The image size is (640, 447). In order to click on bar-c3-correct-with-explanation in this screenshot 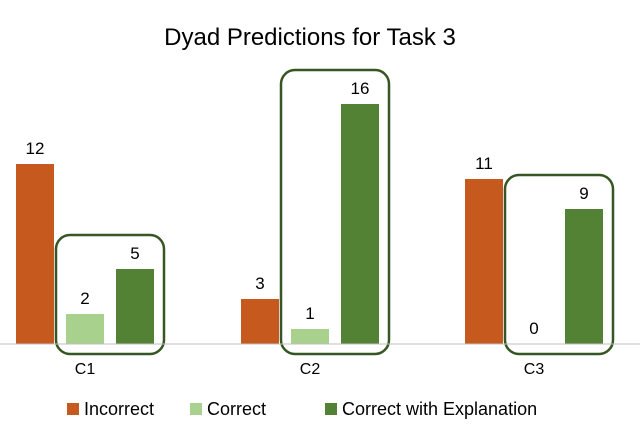, I will do `click(584, 276)`.